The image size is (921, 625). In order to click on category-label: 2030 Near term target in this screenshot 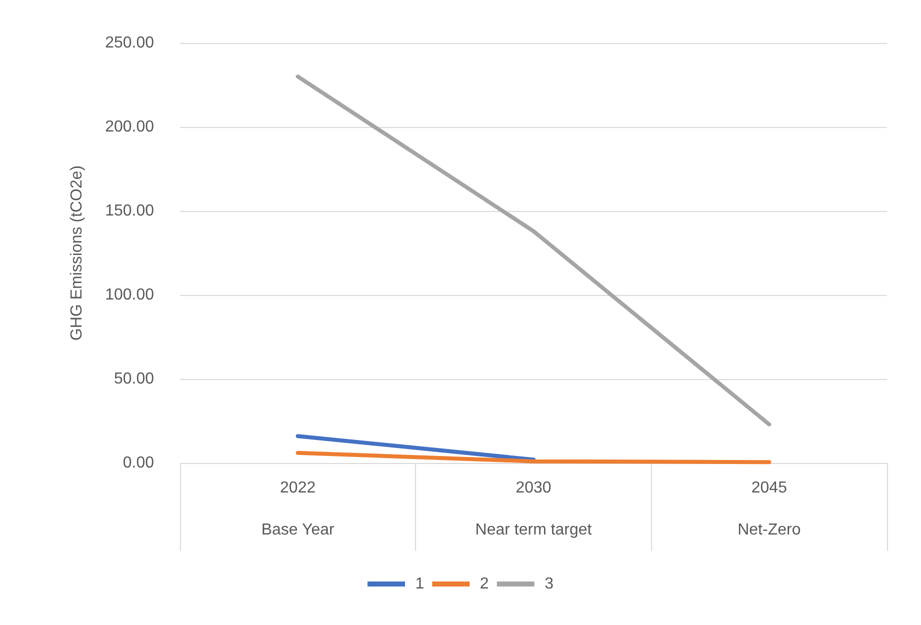, I will do `click(533, 509)`.